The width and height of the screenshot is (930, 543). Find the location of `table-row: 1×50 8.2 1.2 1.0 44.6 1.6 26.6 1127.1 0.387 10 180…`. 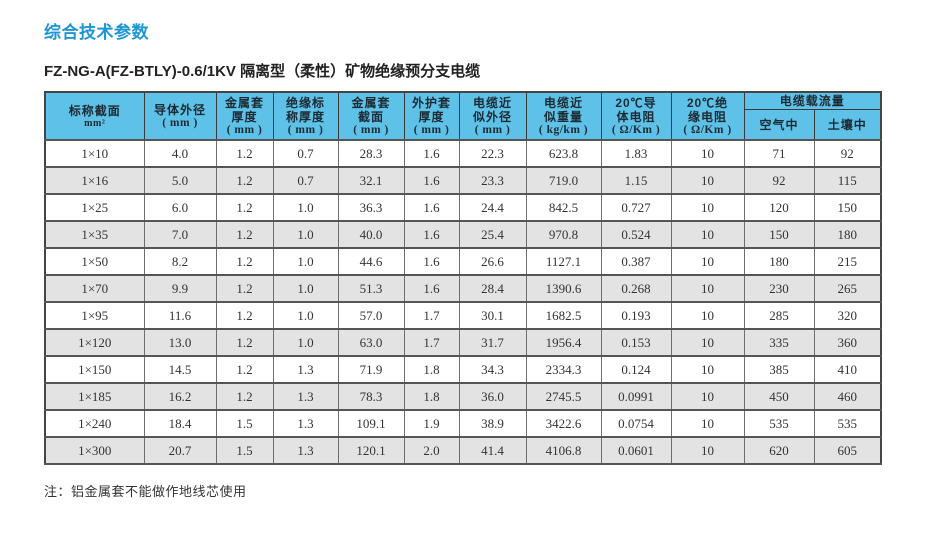

table-row: 1×50 8.2 1.2 1.0 44.6 1.6 26.6 1127.1 0.387 10 180… is located at coordinates (463, 261).